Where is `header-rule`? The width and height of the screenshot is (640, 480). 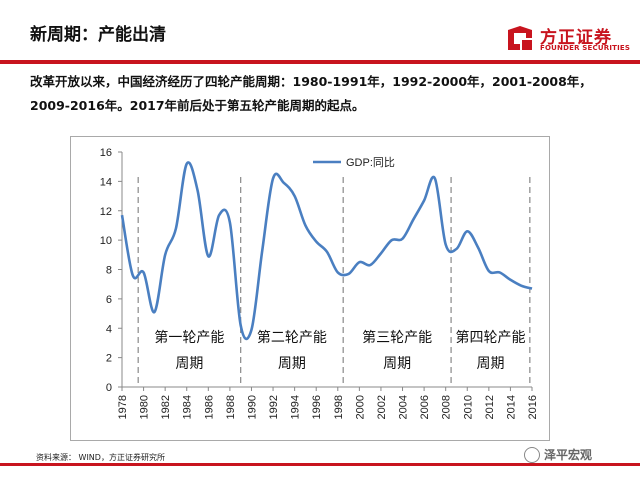 header-rule is located at coordinates (320, 62).